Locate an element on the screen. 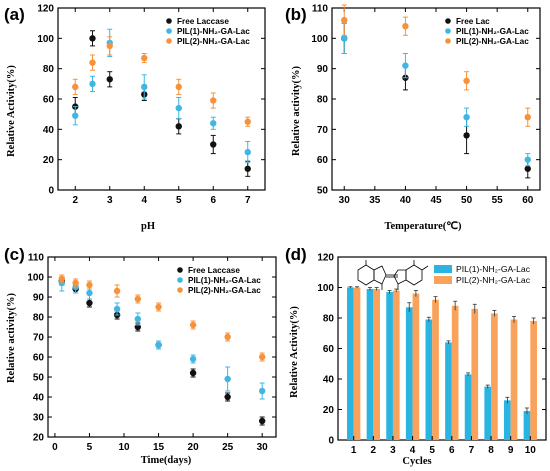 The image size is (550, 471). y-tick-label-a: 80 is located at coordinates (49, 69).